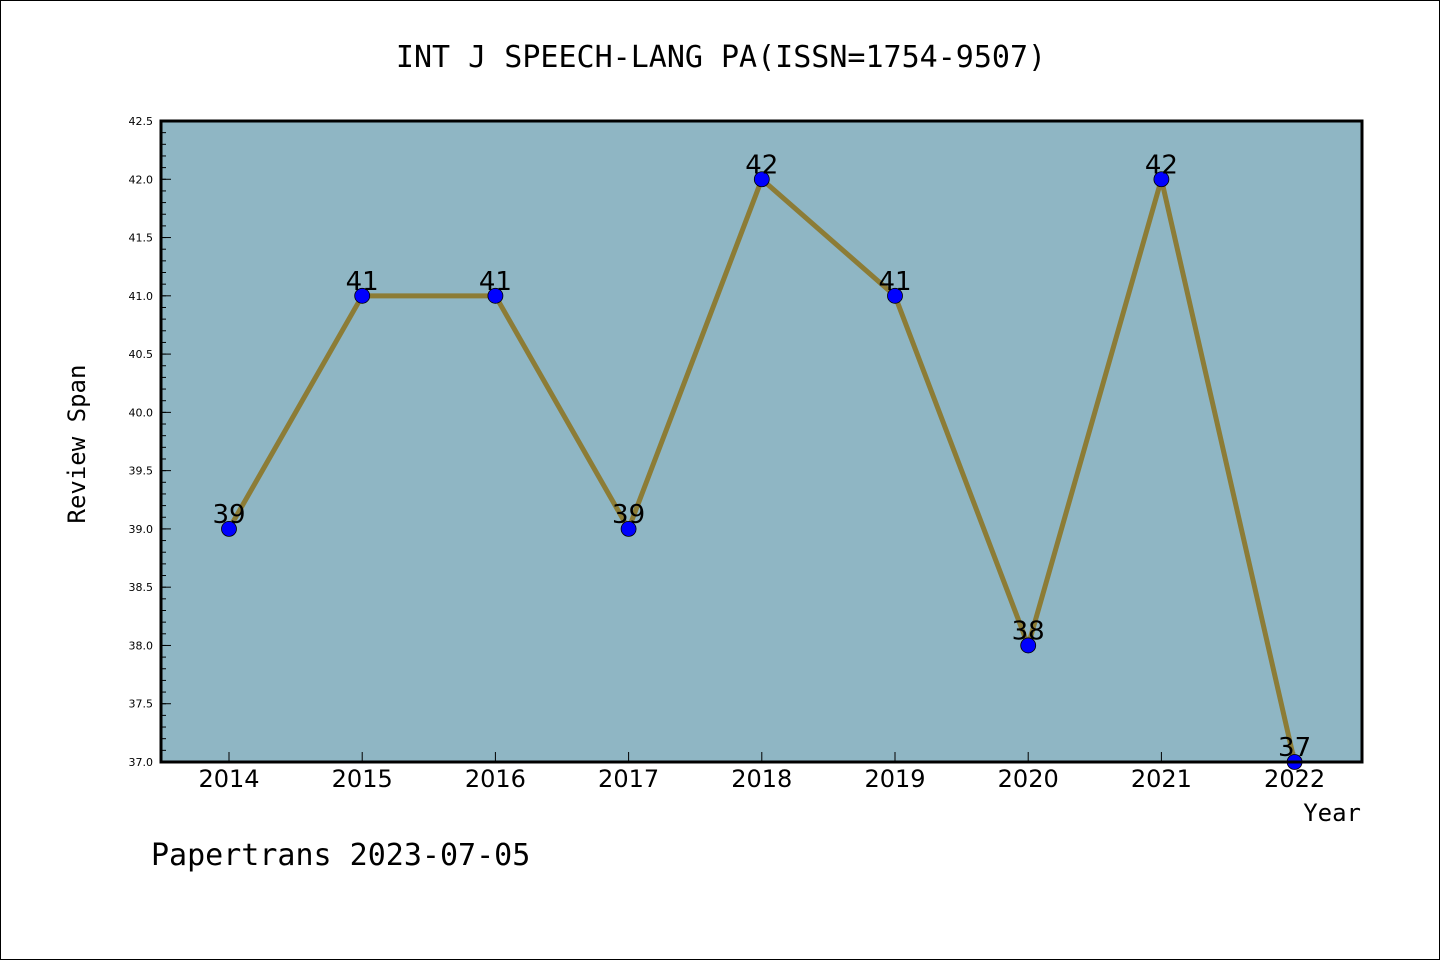  What do you see at coordinates (141, 296) in the screenshot?
I see `y-tick-label: 41.0` at bounding box center [141, 296].